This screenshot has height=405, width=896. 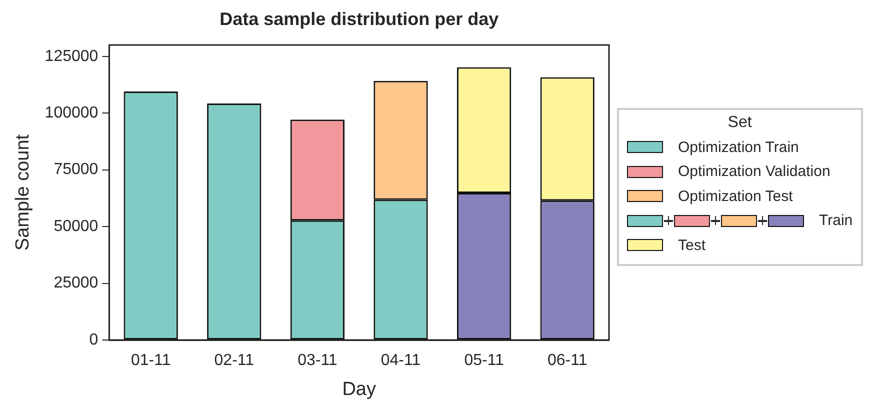 What do you see at coordinates (93, 339) in the screenshot?
I see `y-tick-label: 0` at bounding box center [93, 339].